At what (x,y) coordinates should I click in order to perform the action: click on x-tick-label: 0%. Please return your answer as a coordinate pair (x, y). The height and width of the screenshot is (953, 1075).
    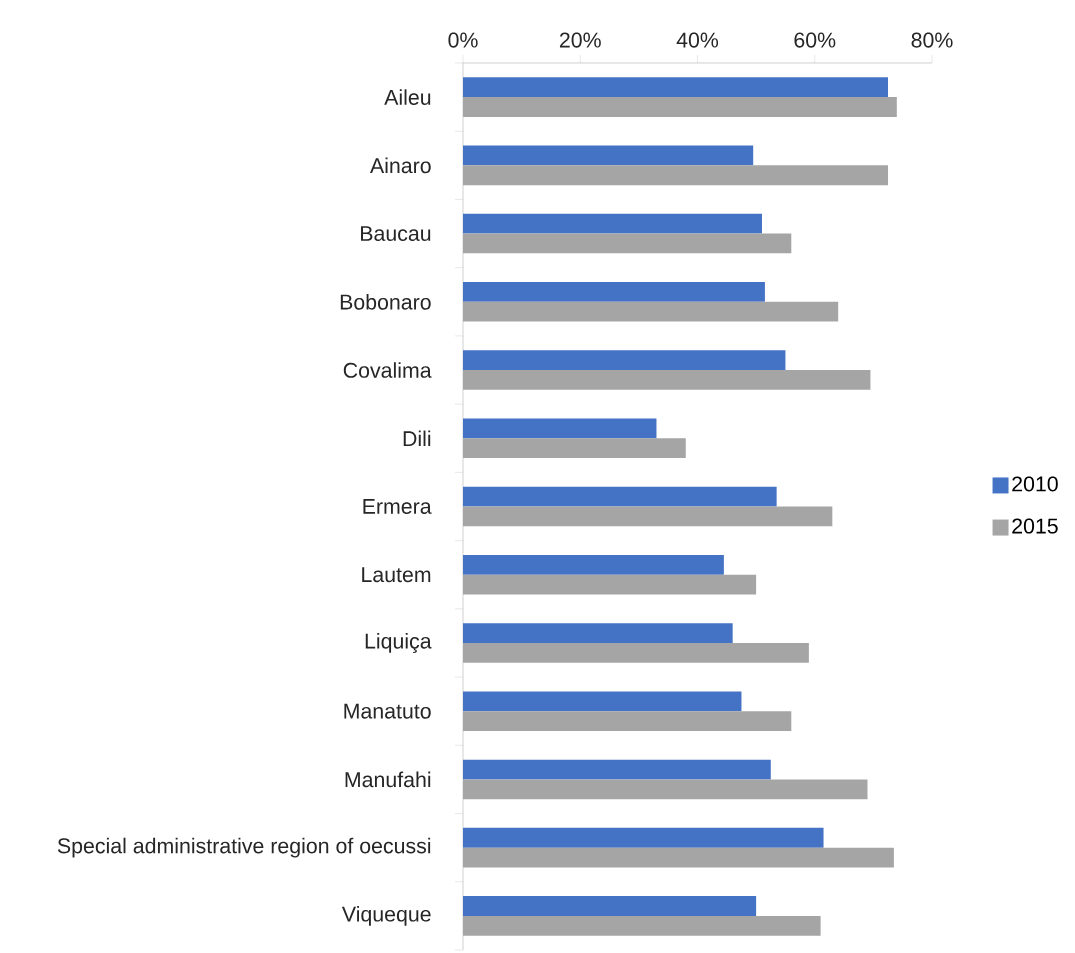
    Looking at the image, I should click on (463, 40).